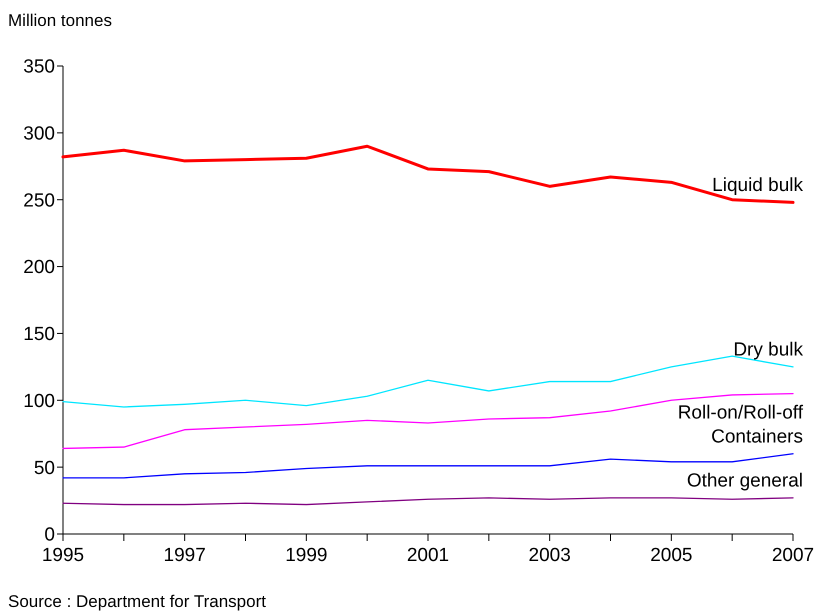 Image resolution: width=823 pixels, height=612 pixels. What do you see at coordinates (39, 67) in the screenshot?
I see `y-tick-label: 350` at bounding box center [39, 67].